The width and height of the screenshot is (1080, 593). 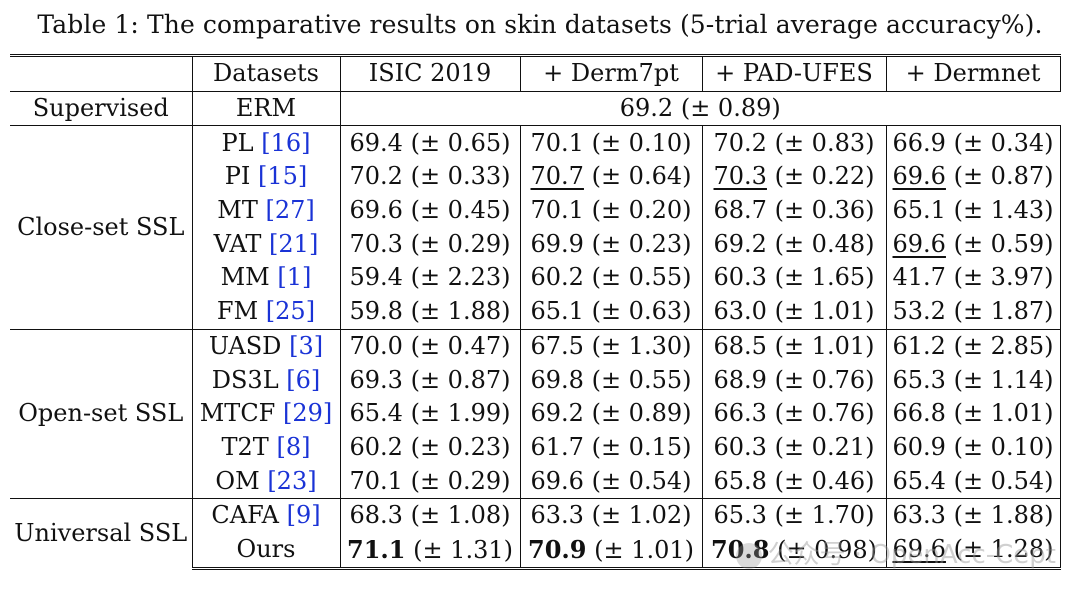 I want to click on citation-link: [21], so click(x=294, y=243).